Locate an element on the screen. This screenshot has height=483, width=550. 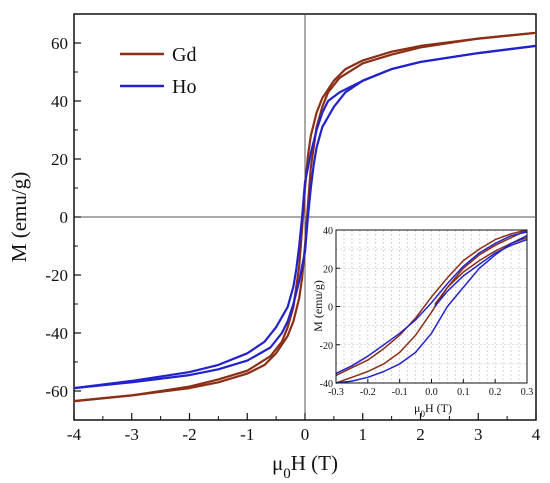
inset-series is located at coordinates (431, 306).